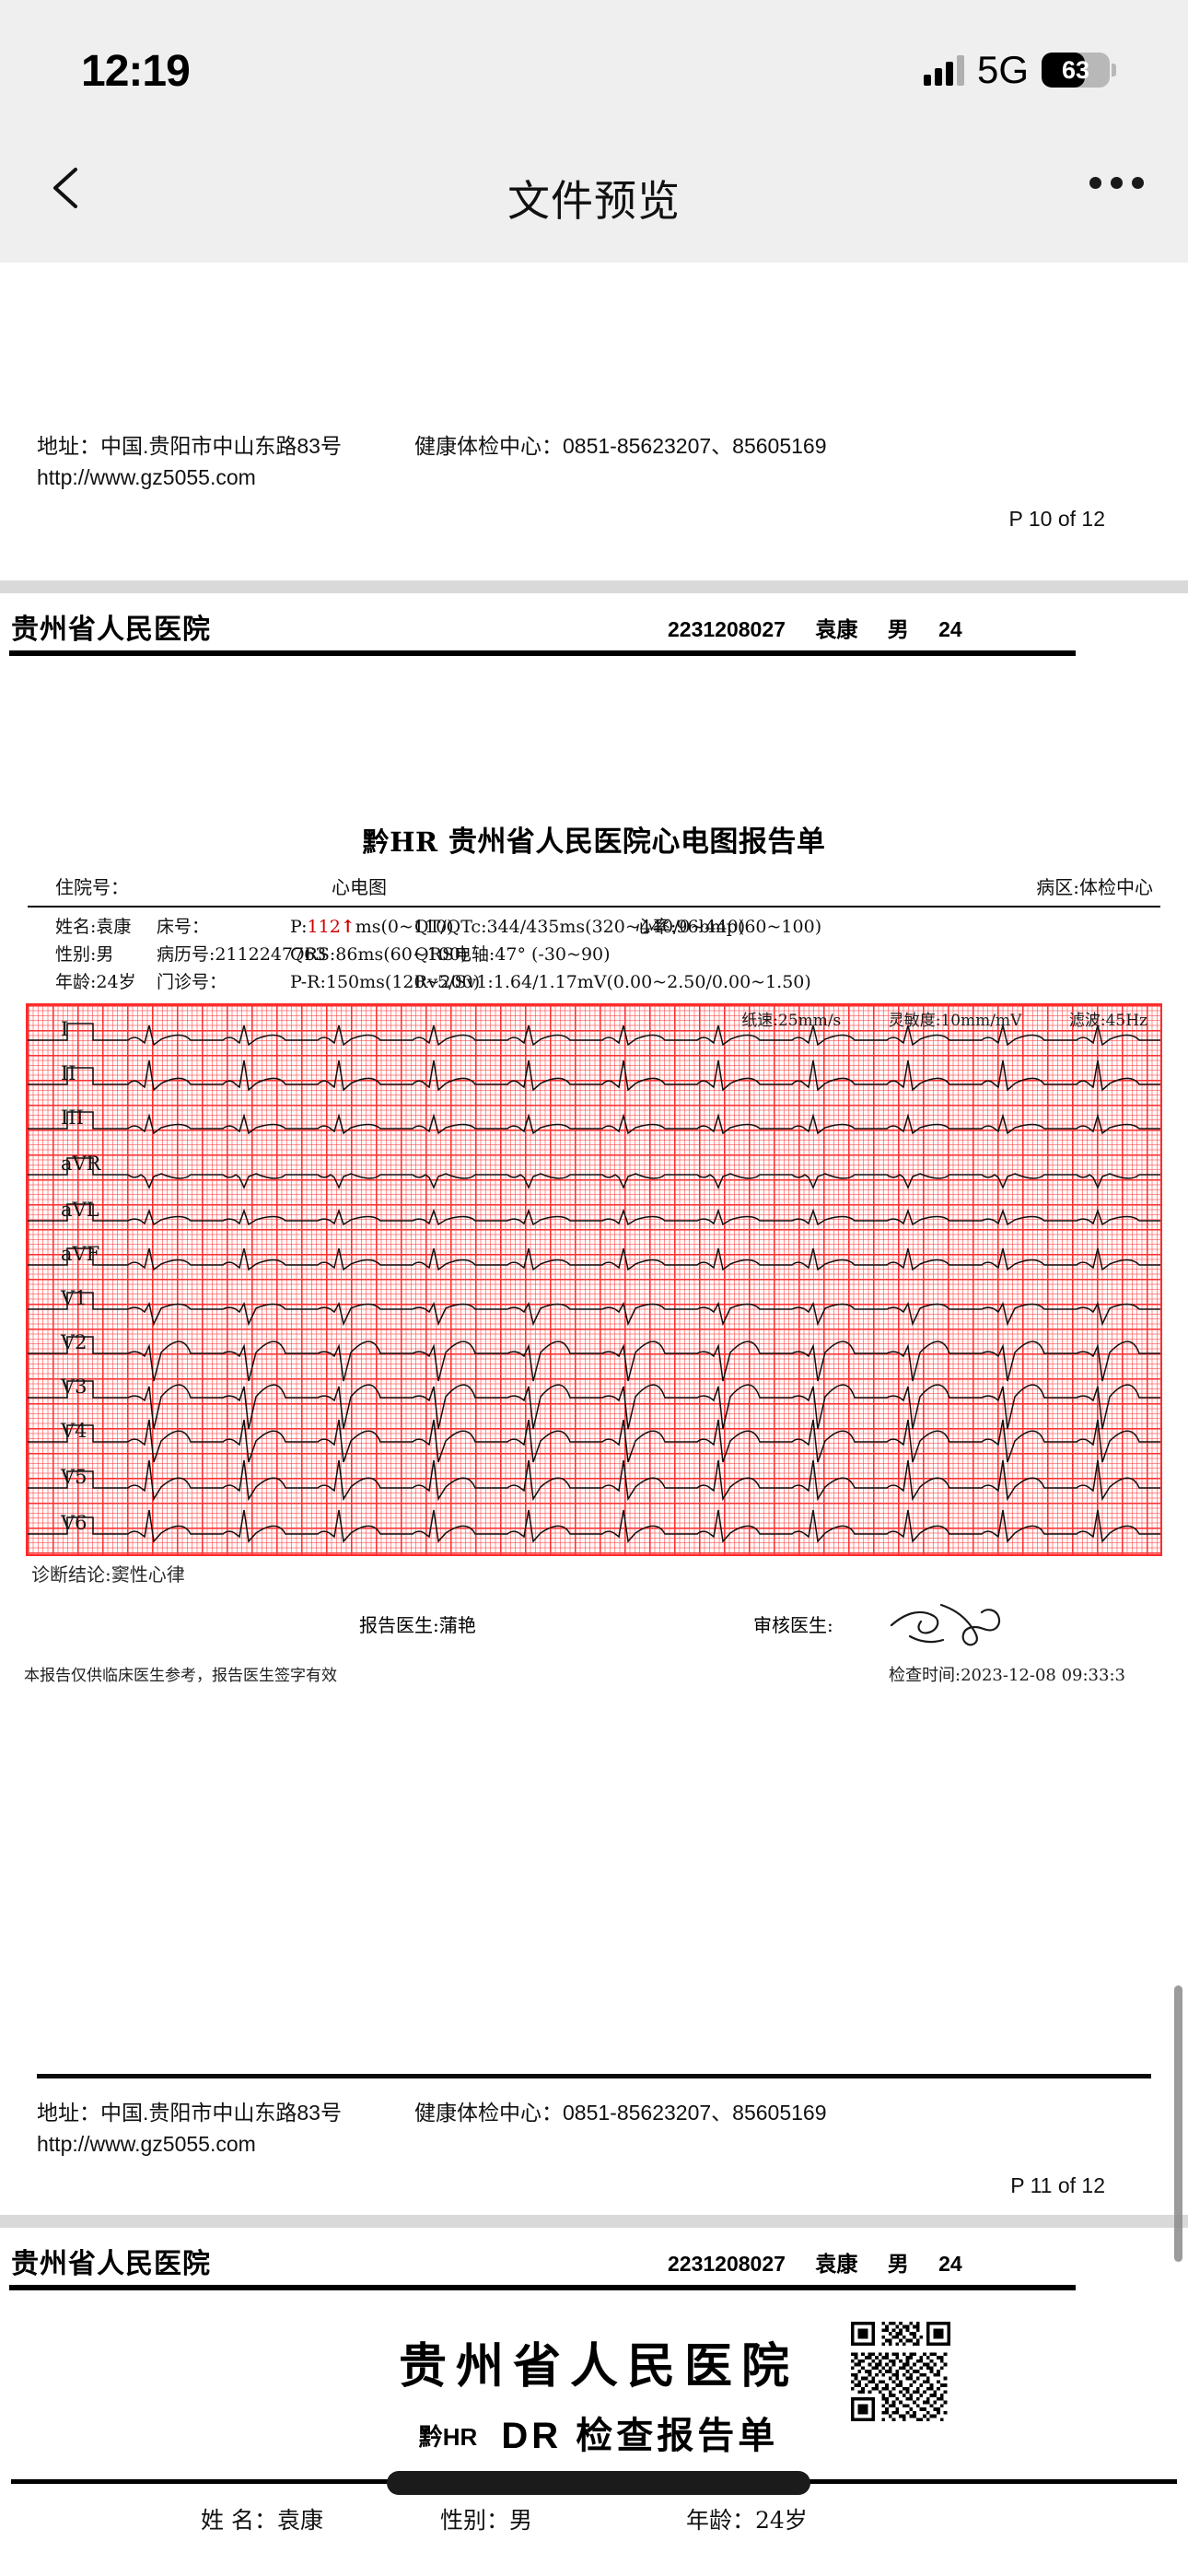 The width and height of the screenshot is (1188, 2576). I want to click on exam-type-label: 心电图, so click(359, 887).